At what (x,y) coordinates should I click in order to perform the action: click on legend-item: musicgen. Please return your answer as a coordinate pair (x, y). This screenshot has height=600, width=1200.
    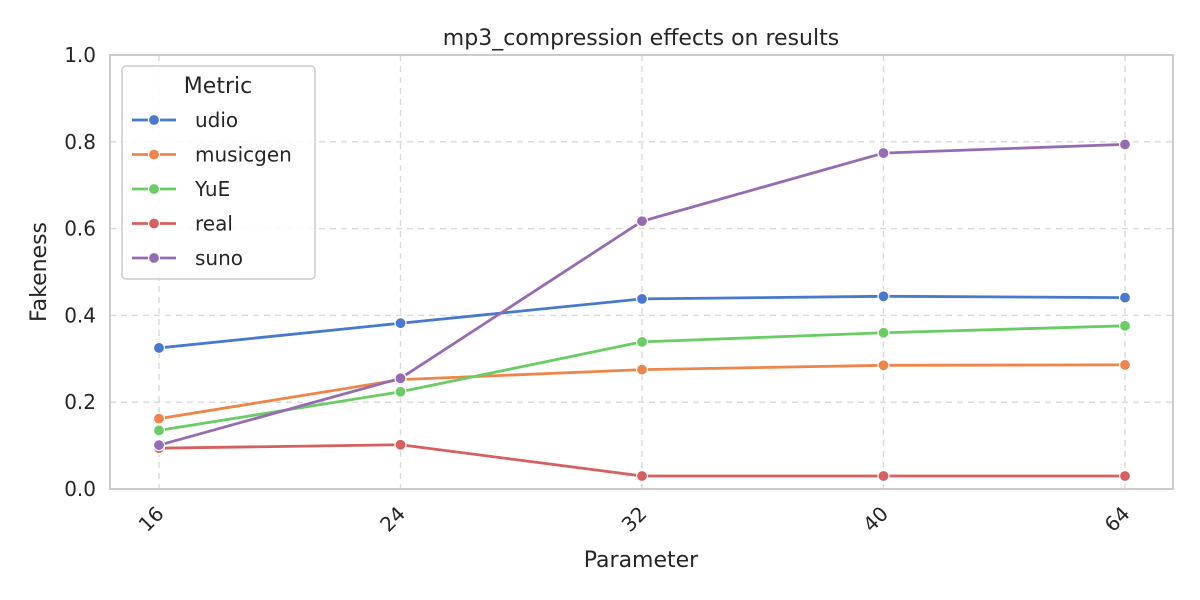
    Looking at the image, I should click on (212, 155).